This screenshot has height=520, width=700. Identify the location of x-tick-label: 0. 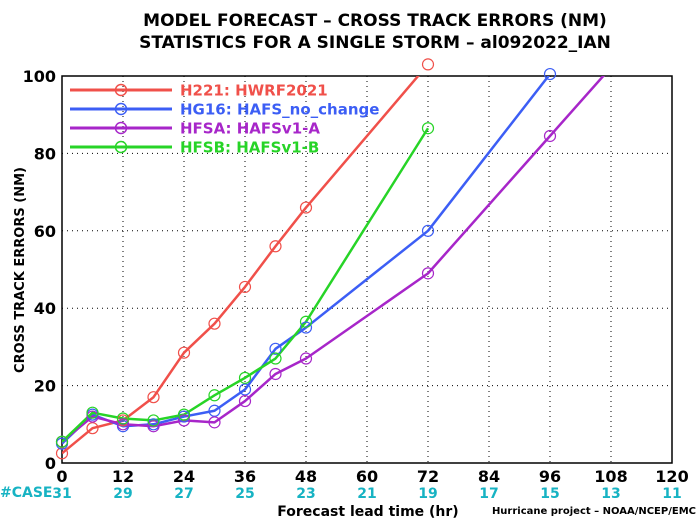
(61, 476).